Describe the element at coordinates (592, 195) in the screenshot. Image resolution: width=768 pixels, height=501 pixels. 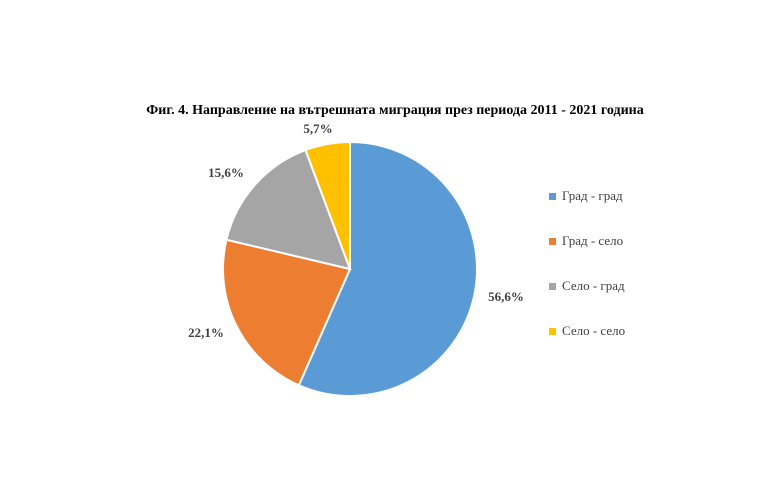
I see `legend-label-1: Град - град` at that location.